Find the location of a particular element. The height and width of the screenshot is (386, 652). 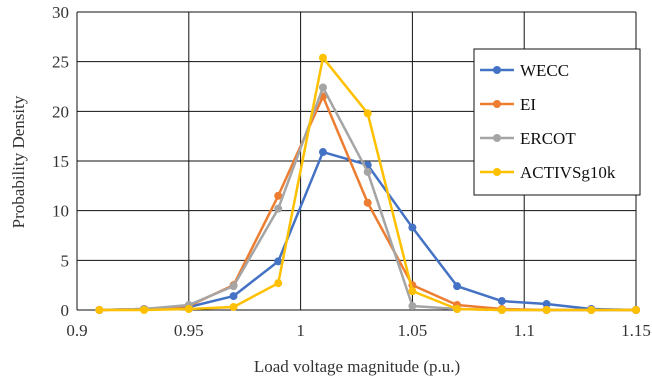

y-tick-label: 5 is located at coordinates (65, 260).